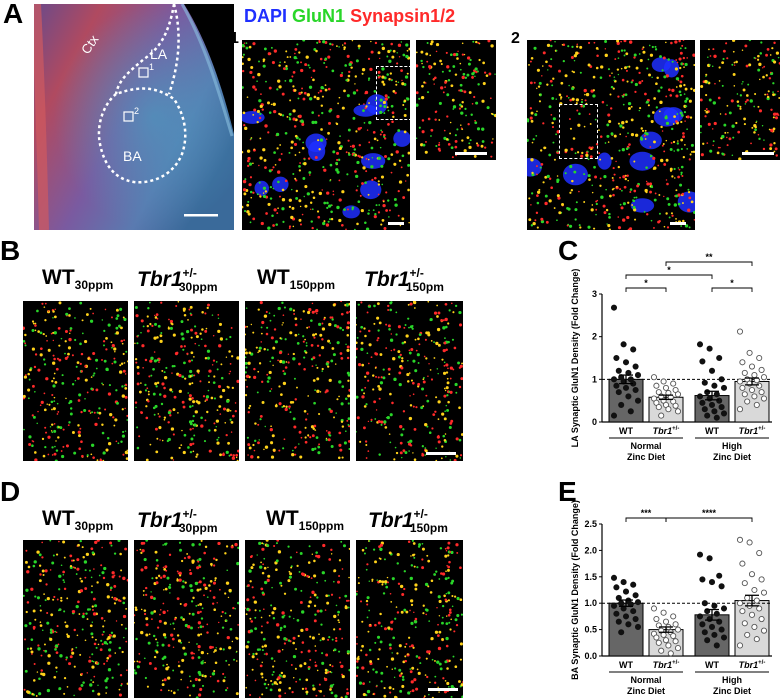 The image size is (784, 700). What do you see at coordinates (75, 381) in the screenshot?
I see `la-puncta-wt30` at bounding box center [75, 381].